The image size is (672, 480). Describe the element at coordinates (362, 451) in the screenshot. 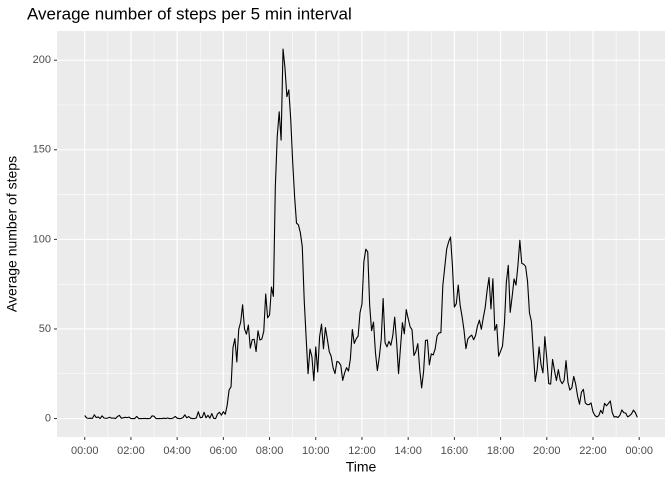

I see `x-tick-label: 12:00` at that location.